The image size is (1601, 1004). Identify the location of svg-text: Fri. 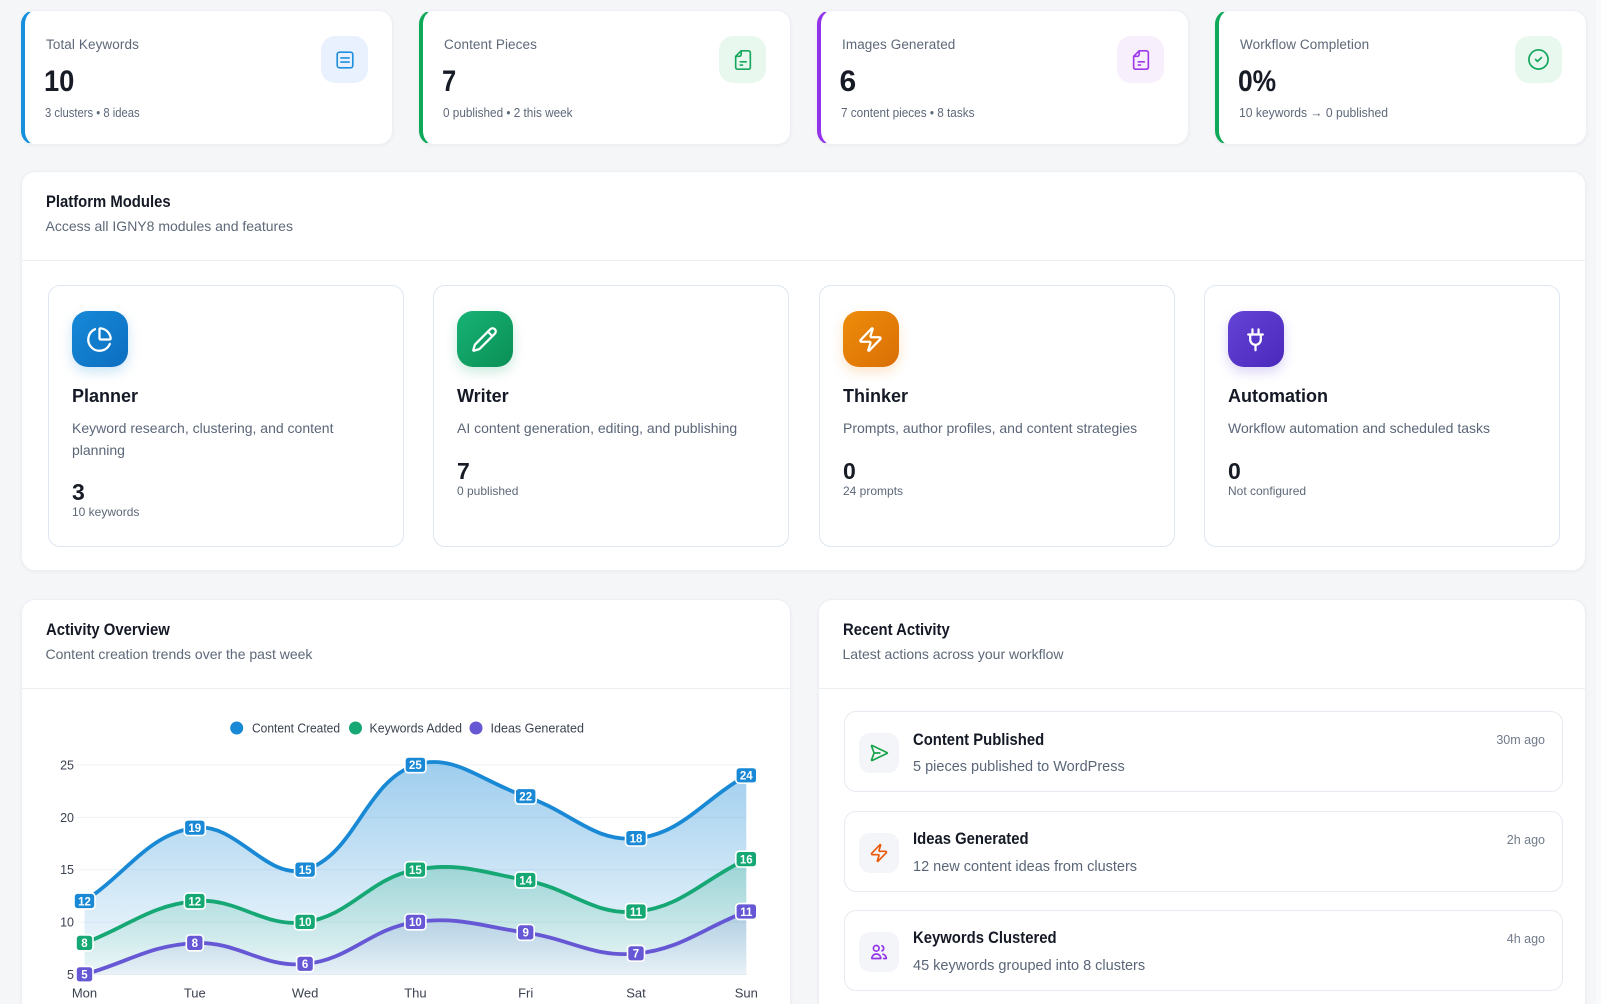
(525, 993).